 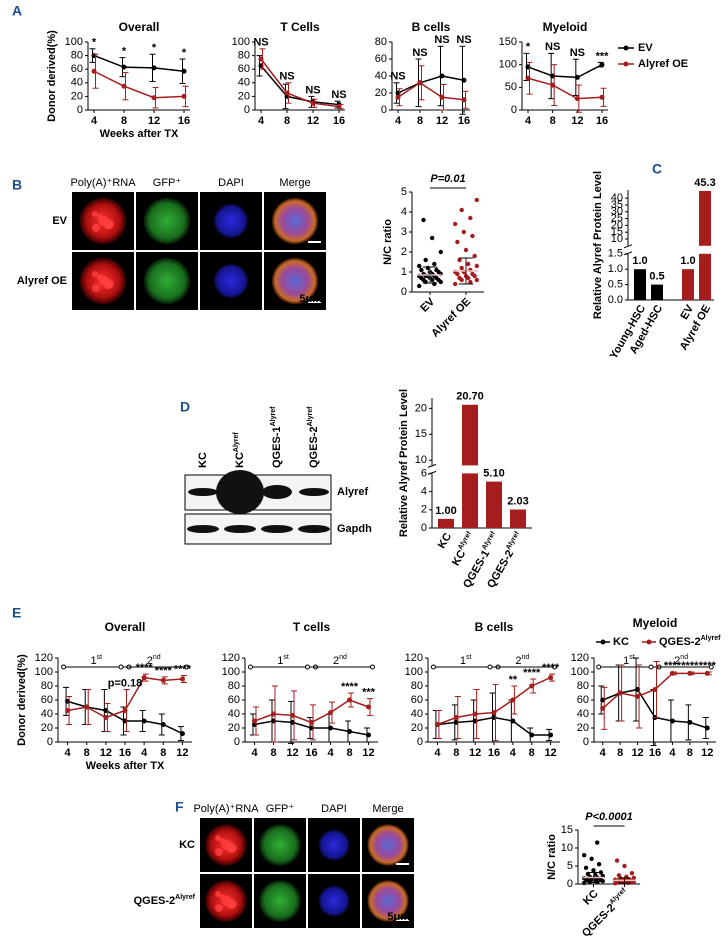 What do you see at coordinates (431, 91) in the screenshot?
I see `series-line` at bounding box center [431, 91].